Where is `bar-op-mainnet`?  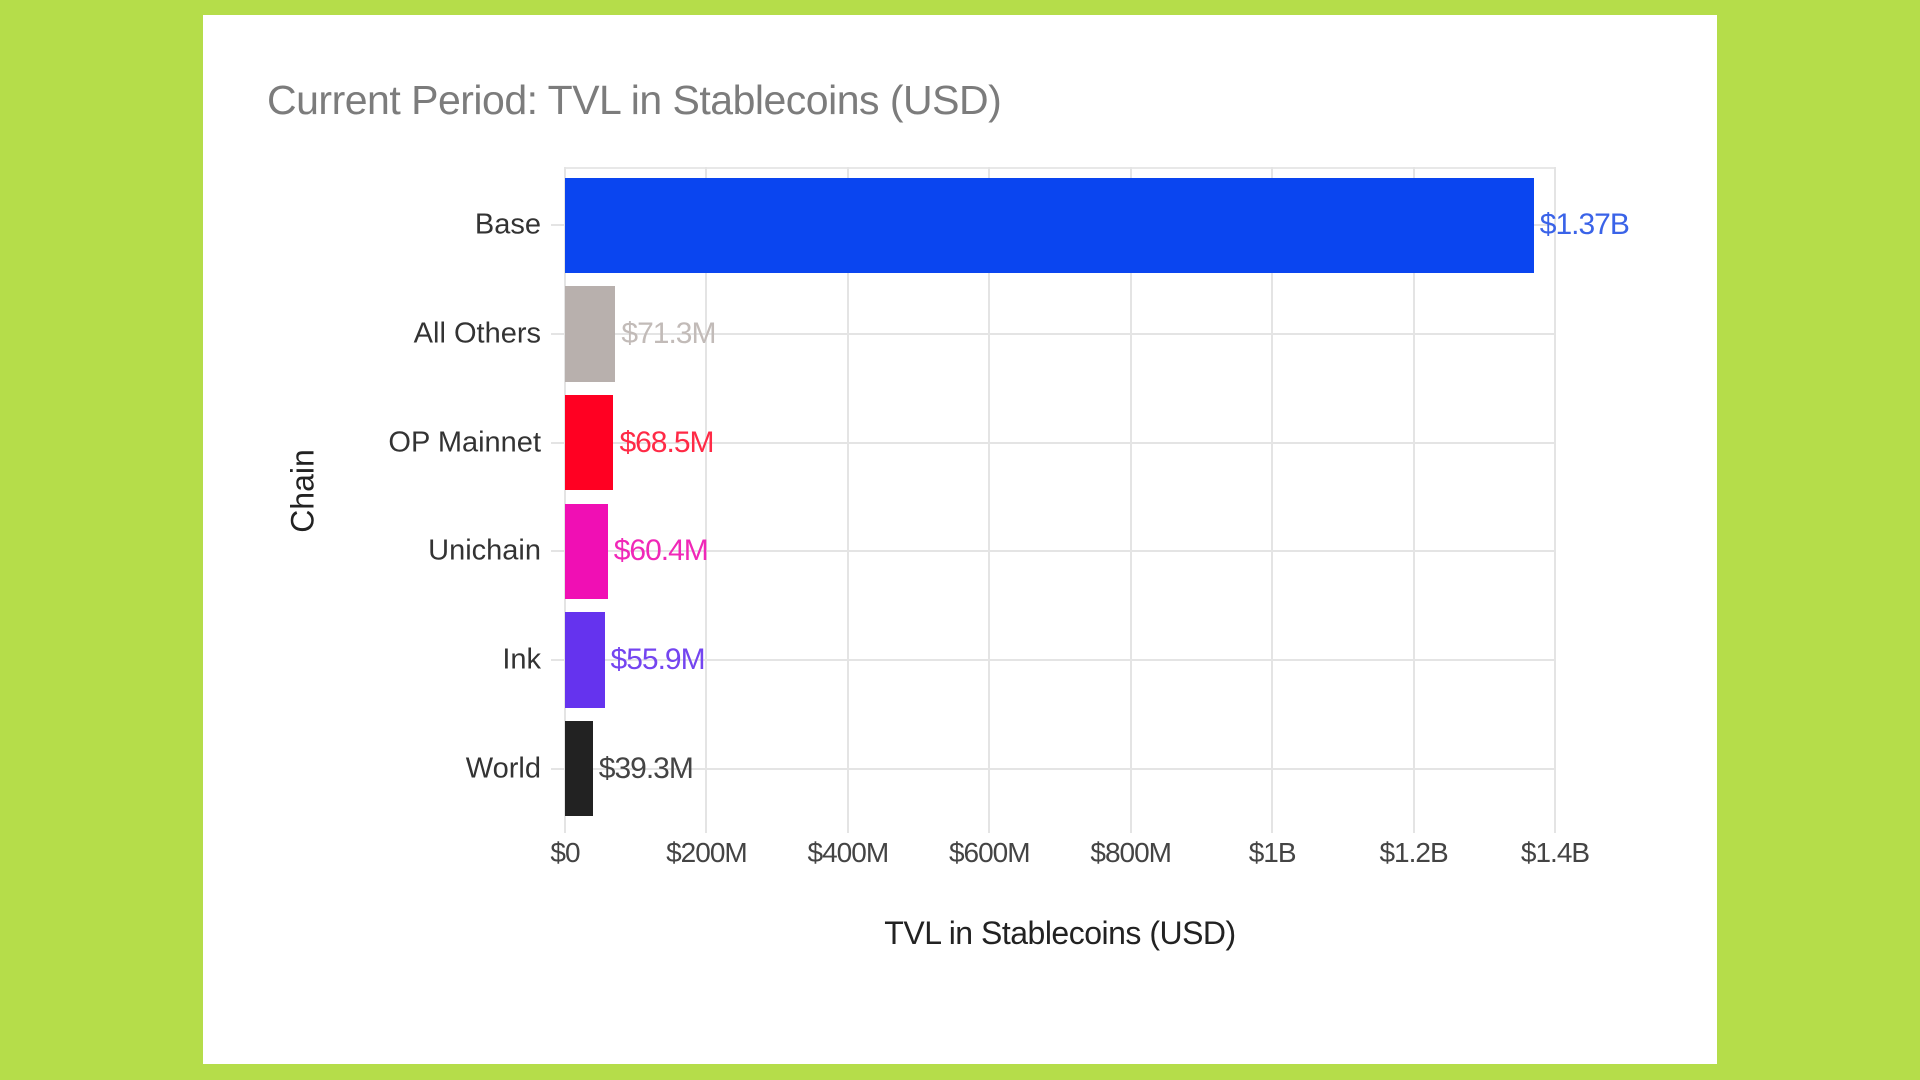
bar-op-mainnet is located at coordinates (589, 442).